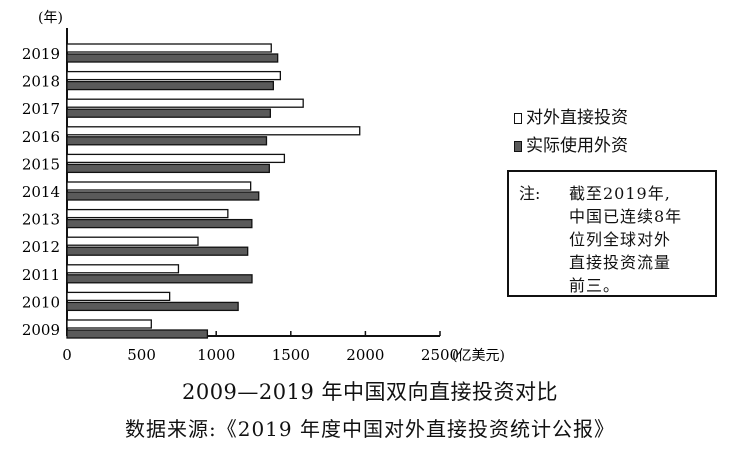 This screenshot has width=740, height=449. I want to click on bar-outward-2011, so click(123, 269).